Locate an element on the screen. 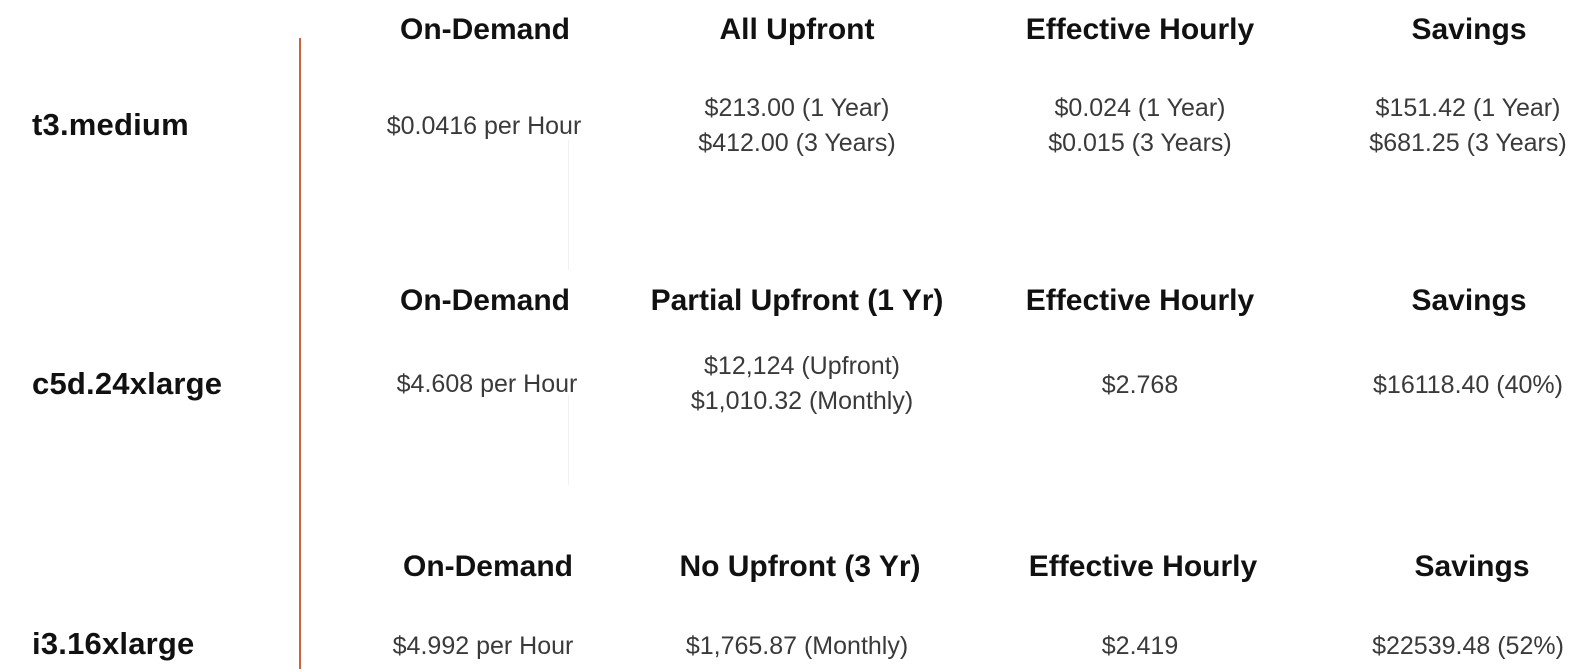  price-line: $22539.48 (52%) is located at coordinates (1468, 646).